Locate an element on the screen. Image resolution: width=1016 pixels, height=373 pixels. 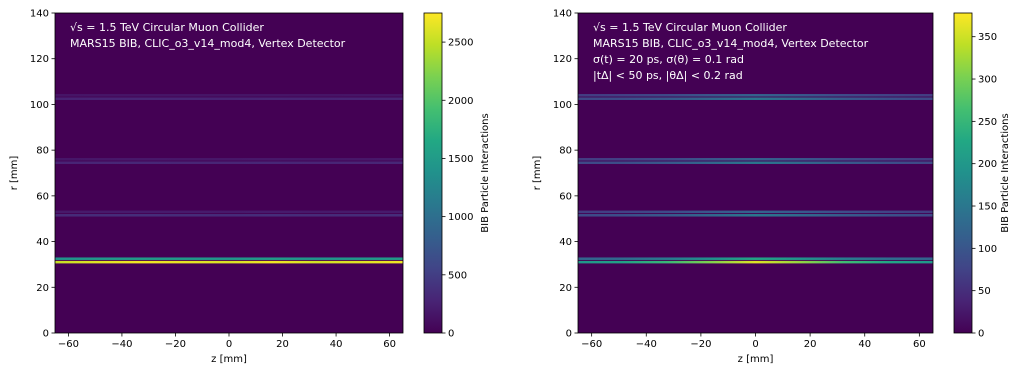
annotation-line: |tΔ| < 50 ps, |θΔ| < 0.2 rad is located at coordinates (668, 75).